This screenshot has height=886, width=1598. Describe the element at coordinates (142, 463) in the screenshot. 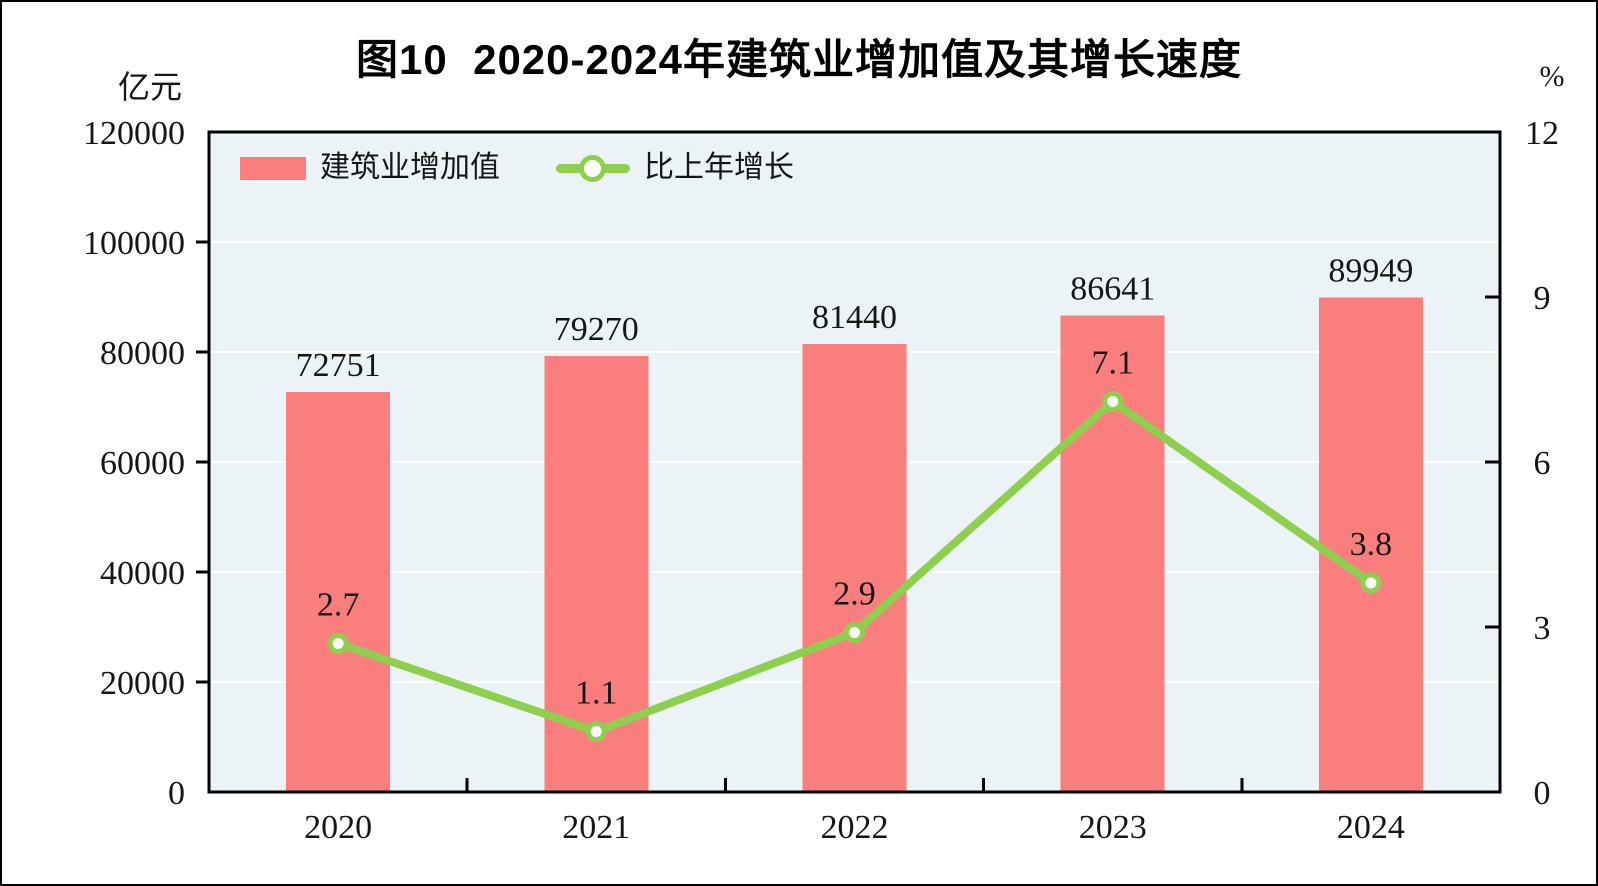

I see `left-axis-tick-label: 60000` at that location.